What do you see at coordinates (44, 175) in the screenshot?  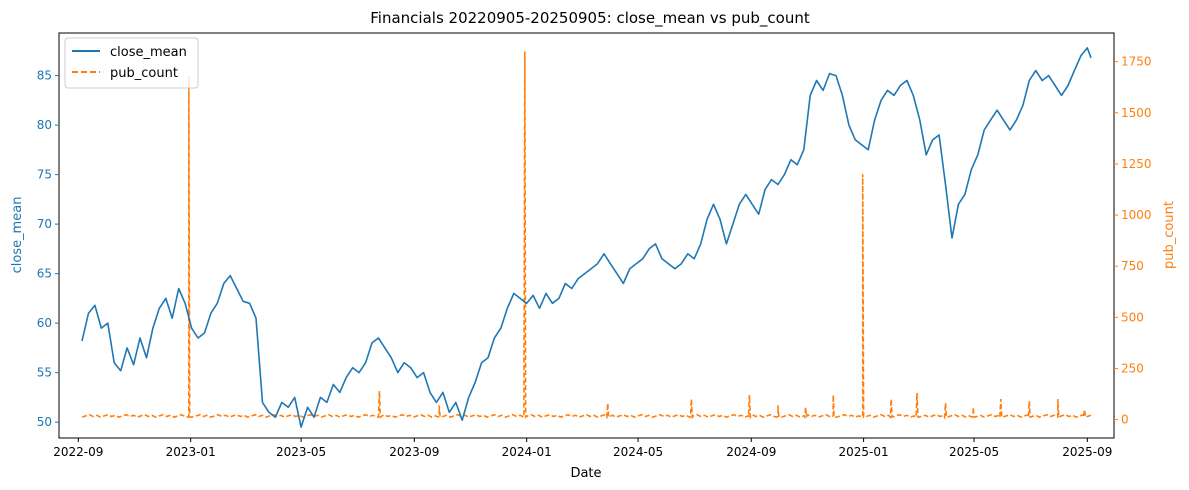 I see `y-left-tick-label: 75` at bounding box center [44, 175].